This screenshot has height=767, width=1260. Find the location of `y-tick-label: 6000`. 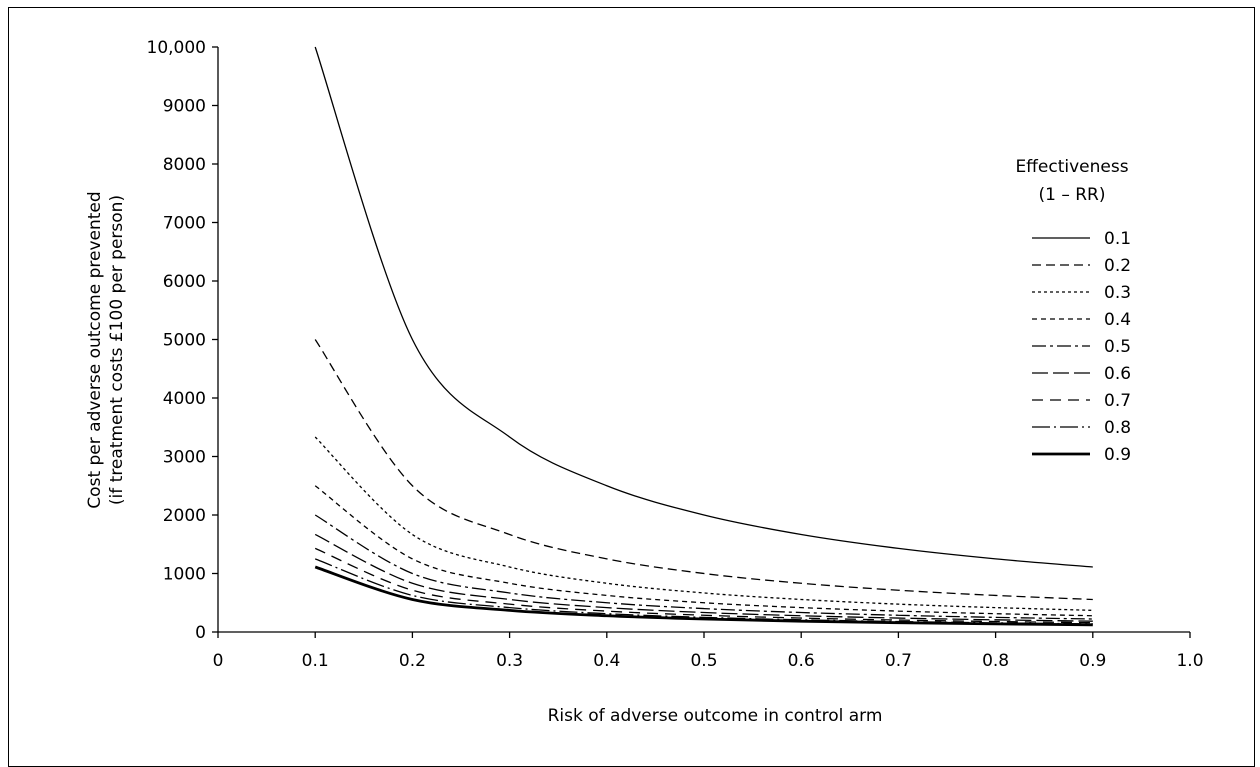

y-tick-label: 6000 is located at coordinates (184, 282).